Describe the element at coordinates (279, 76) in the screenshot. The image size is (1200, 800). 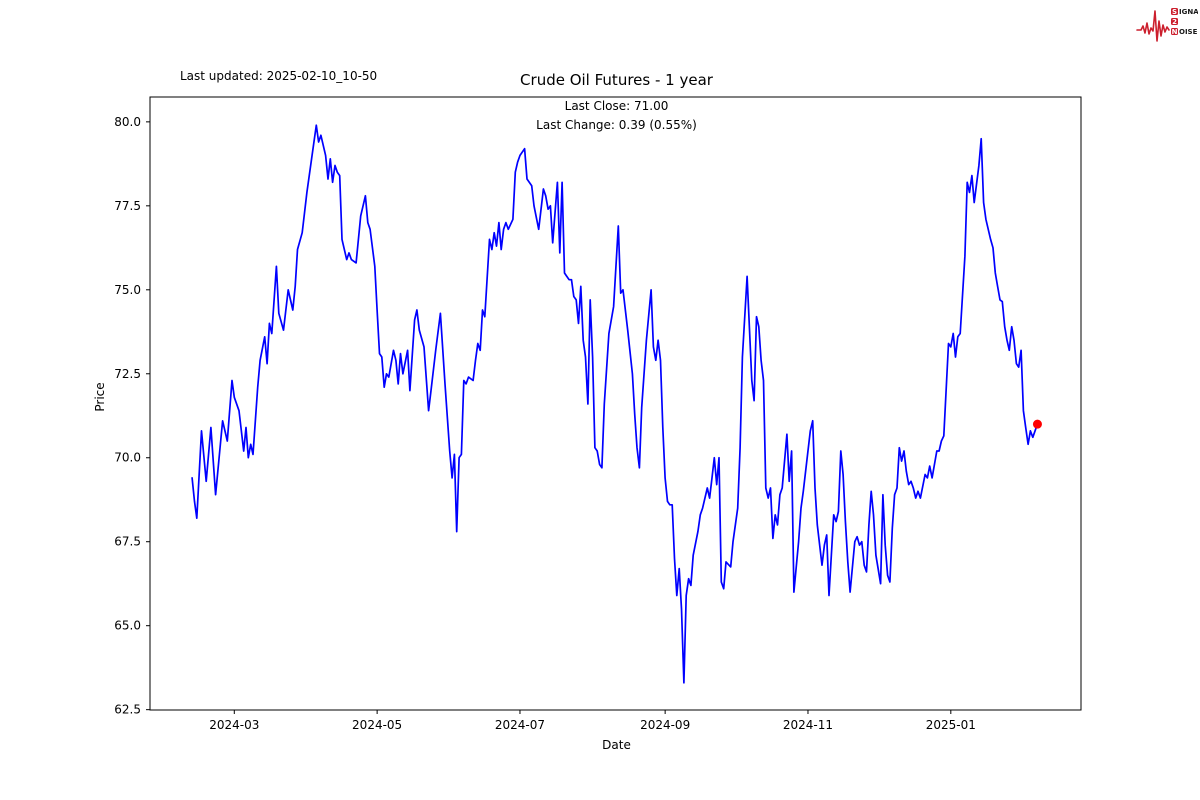
I see `last-updated-text: Last updated: 2025-02-10_10-50` at that location.